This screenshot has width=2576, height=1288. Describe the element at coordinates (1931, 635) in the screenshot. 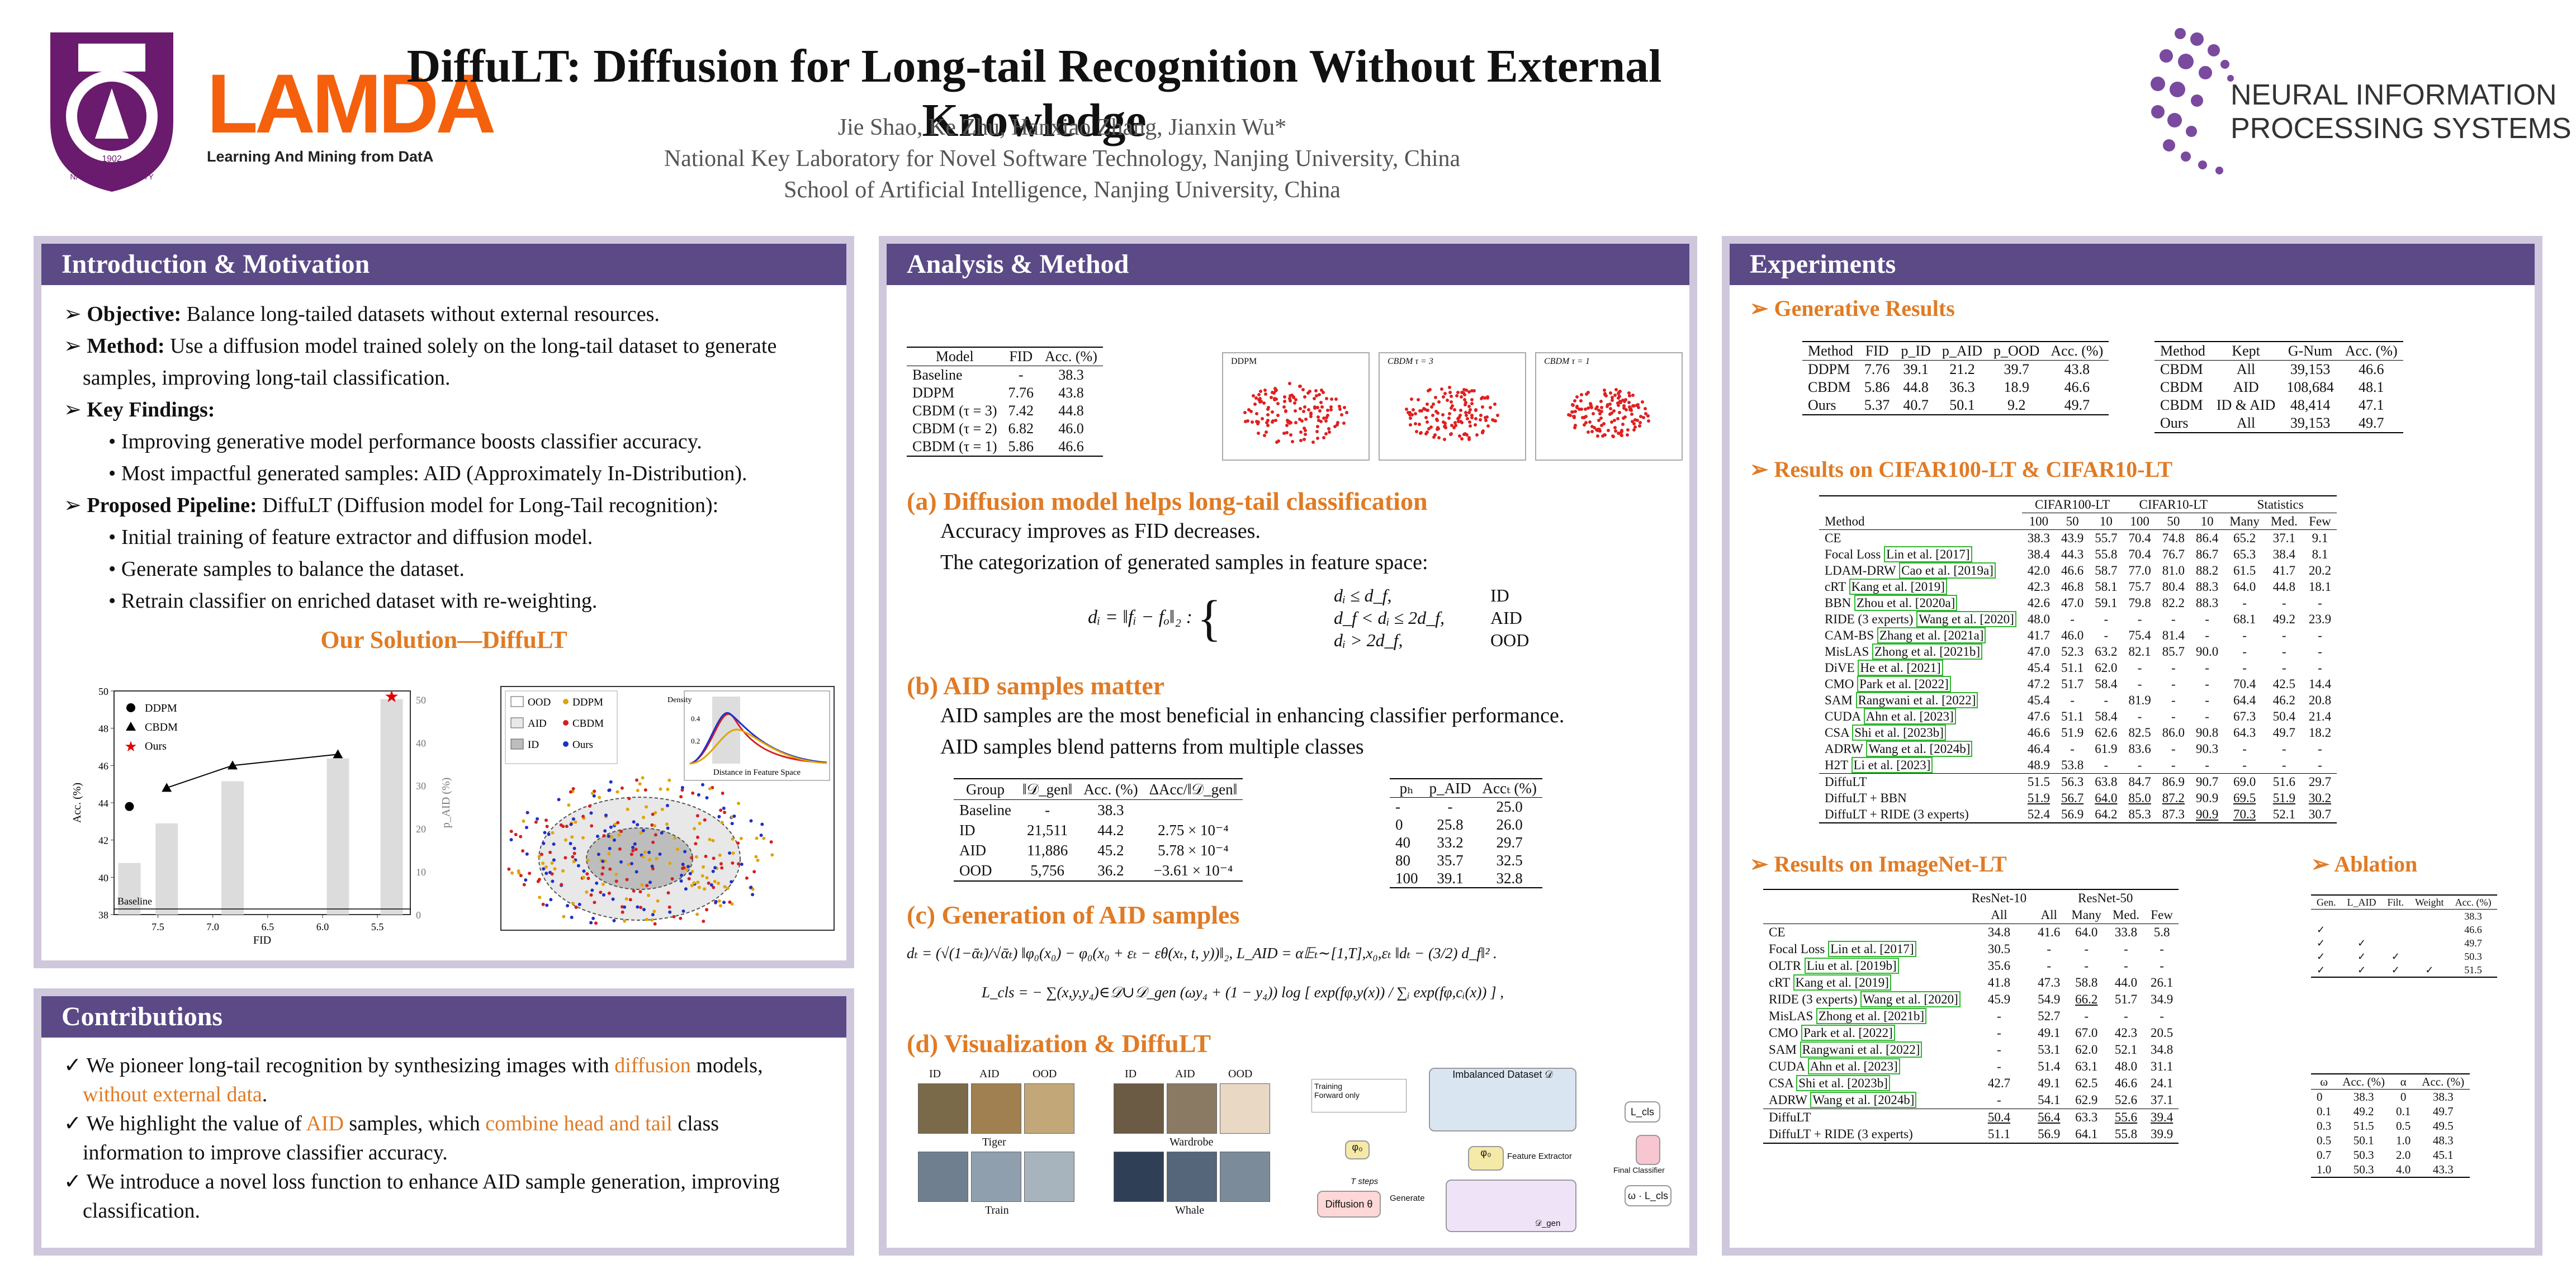

I see `citation-link: Zhang et al. [2021a]` at that location.